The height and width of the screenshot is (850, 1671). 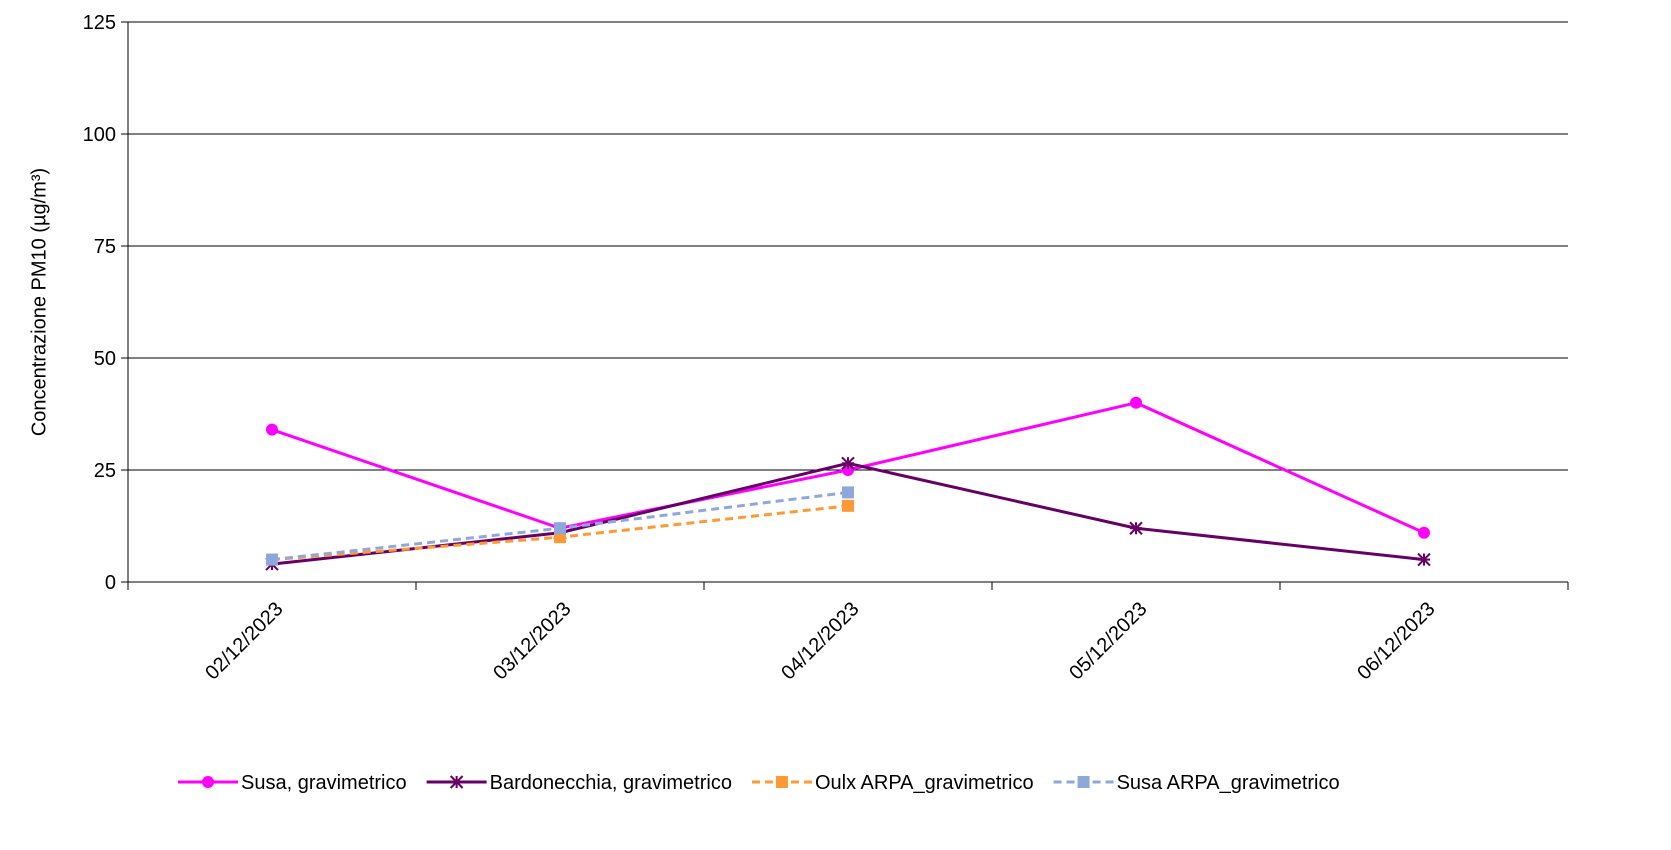 I want to click on y-tick-label: 50, so click(x=105, y=359).